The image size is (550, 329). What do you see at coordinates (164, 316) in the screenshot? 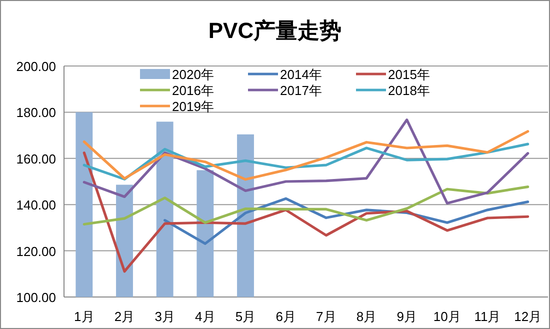
I see `x-tick-label: 3月` at bounding box center [164, 316].